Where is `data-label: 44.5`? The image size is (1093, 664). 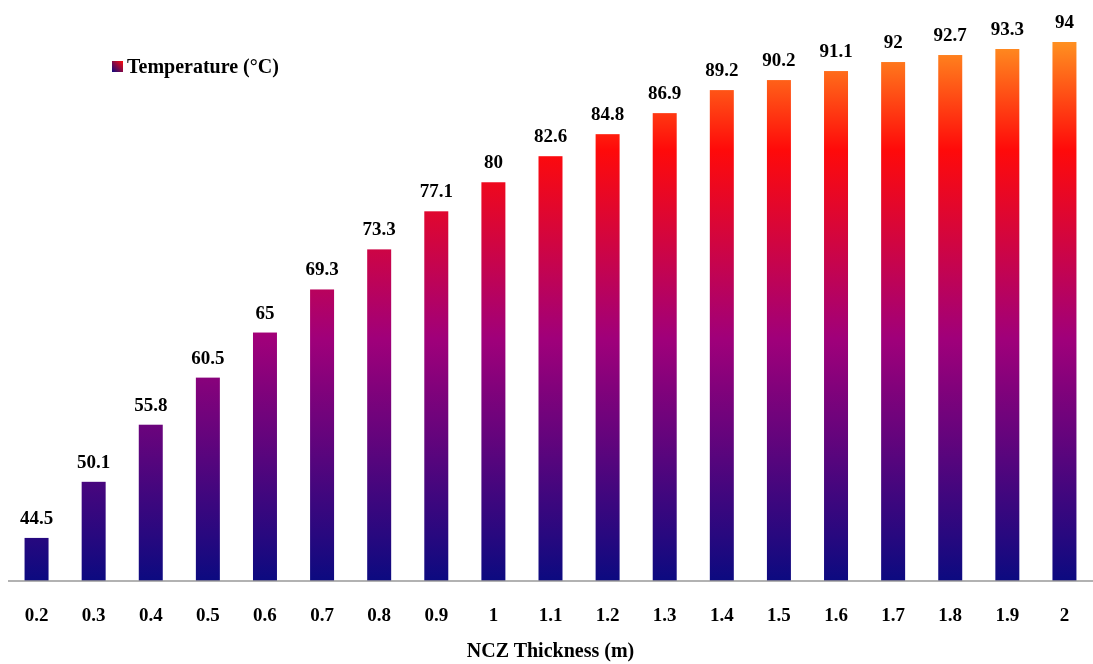
data-label: 44.5 is located at coordinates (36, 517).